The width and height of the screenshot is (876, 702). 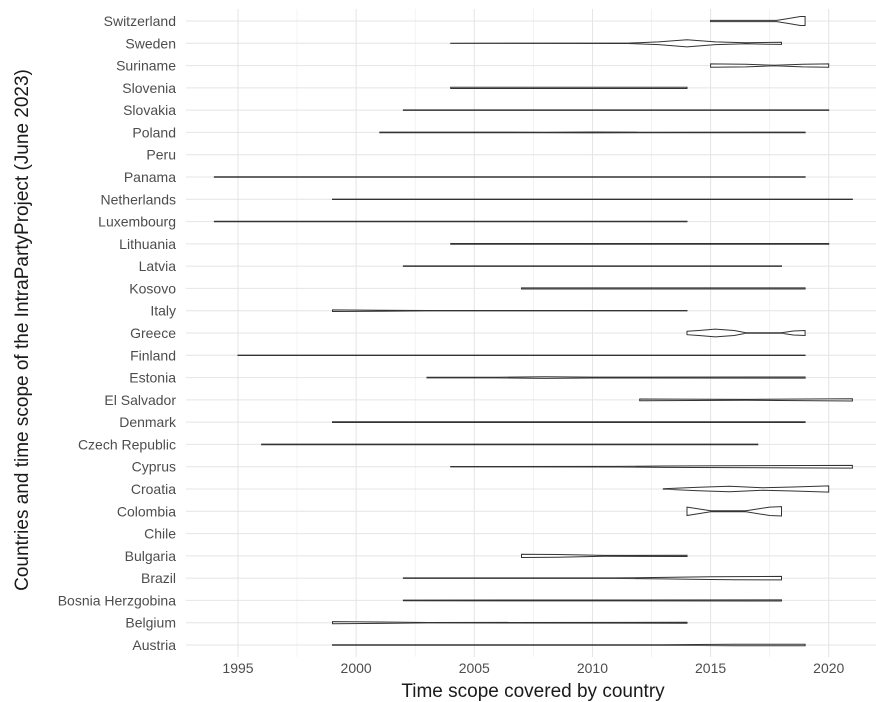 What do you see at coordinates (158, 266) in the screenshot?
I see `y-tick-label: Latvia` at bounding box center [158, 266].